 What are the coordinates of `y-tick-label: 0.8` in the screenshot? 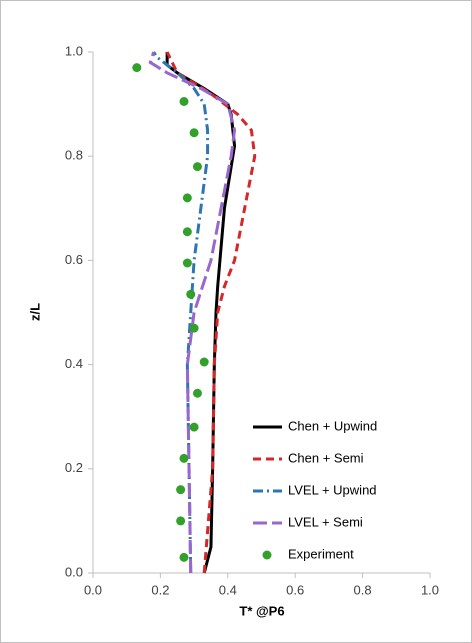 It's located at (74, 155).